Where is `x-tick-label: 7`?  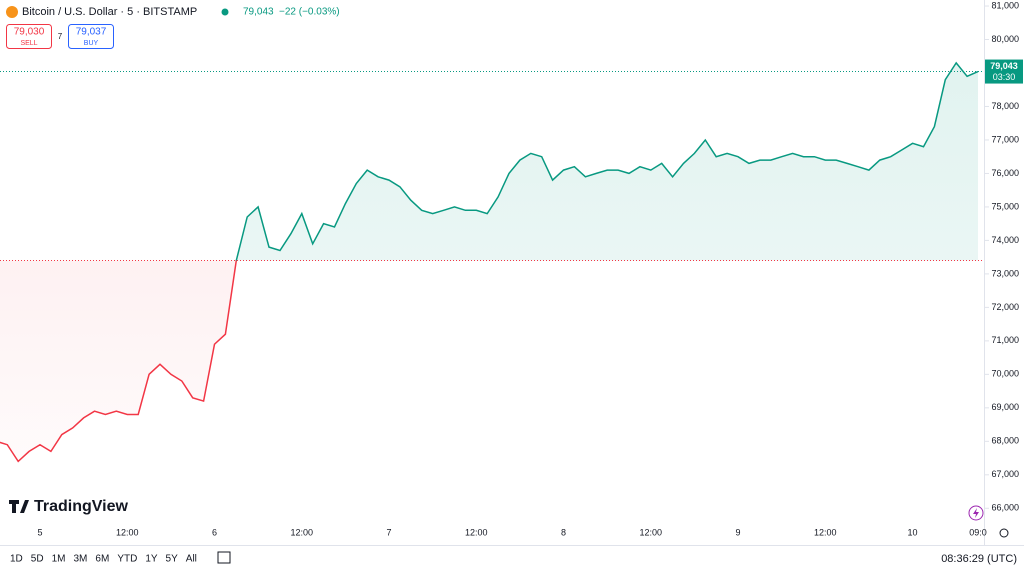
x-tick-label: 7 is located at coordinates (389, 532).